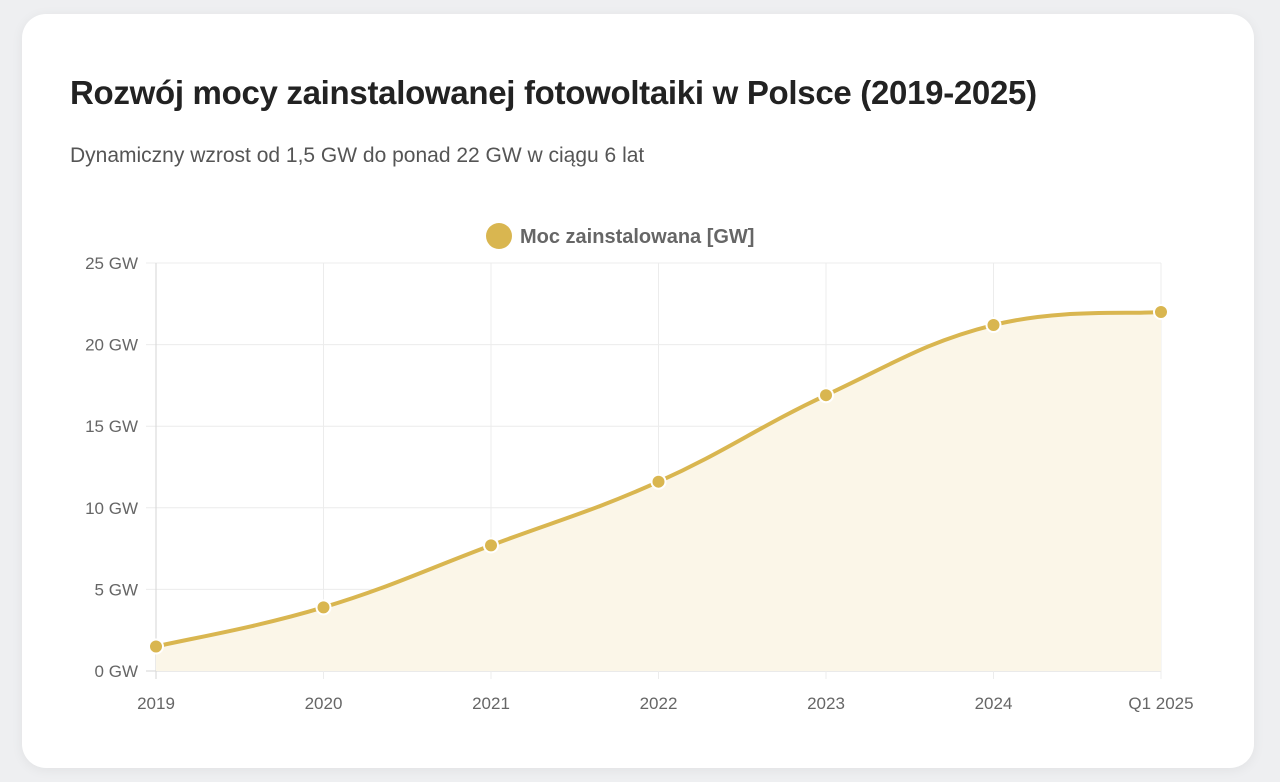  I want to click on y-tick-label: 15 GW, so click(111, 426).